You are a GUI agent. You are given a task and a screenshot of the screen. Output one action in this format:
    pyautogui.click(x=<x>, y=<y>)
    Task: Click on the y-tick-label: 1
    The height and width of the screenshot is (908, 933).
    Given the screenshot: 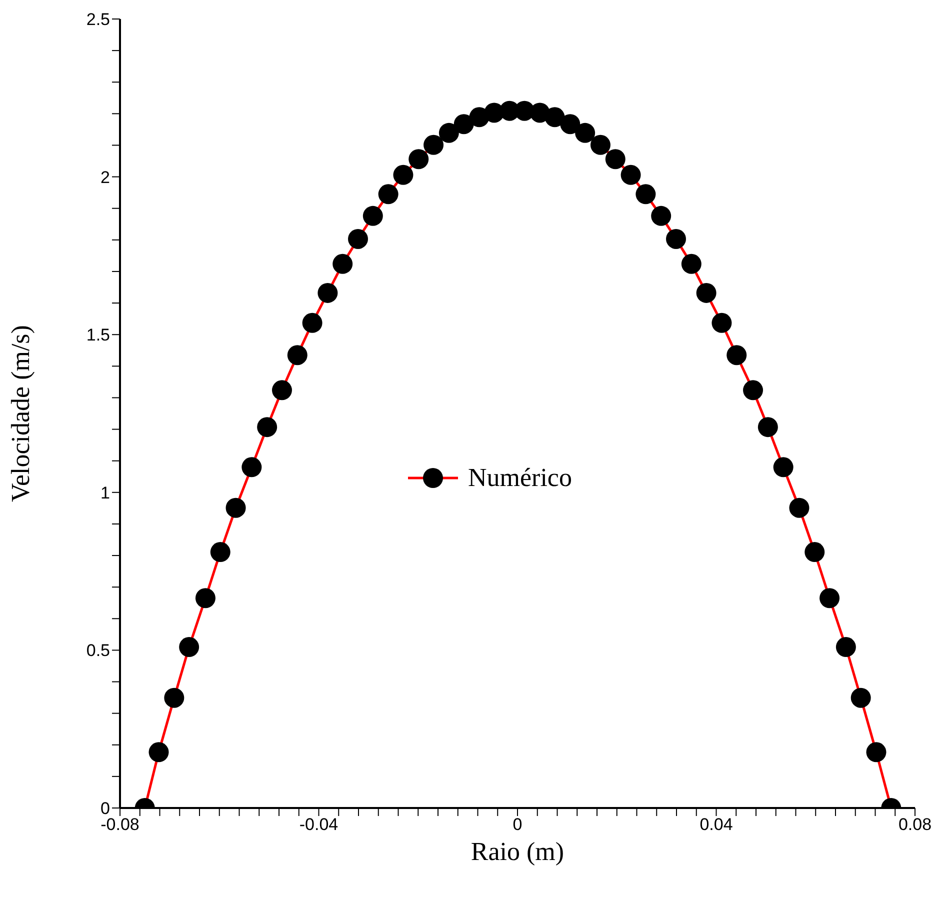 What is the action you would take?
    pyautogui.click(x=105, y=492)
    